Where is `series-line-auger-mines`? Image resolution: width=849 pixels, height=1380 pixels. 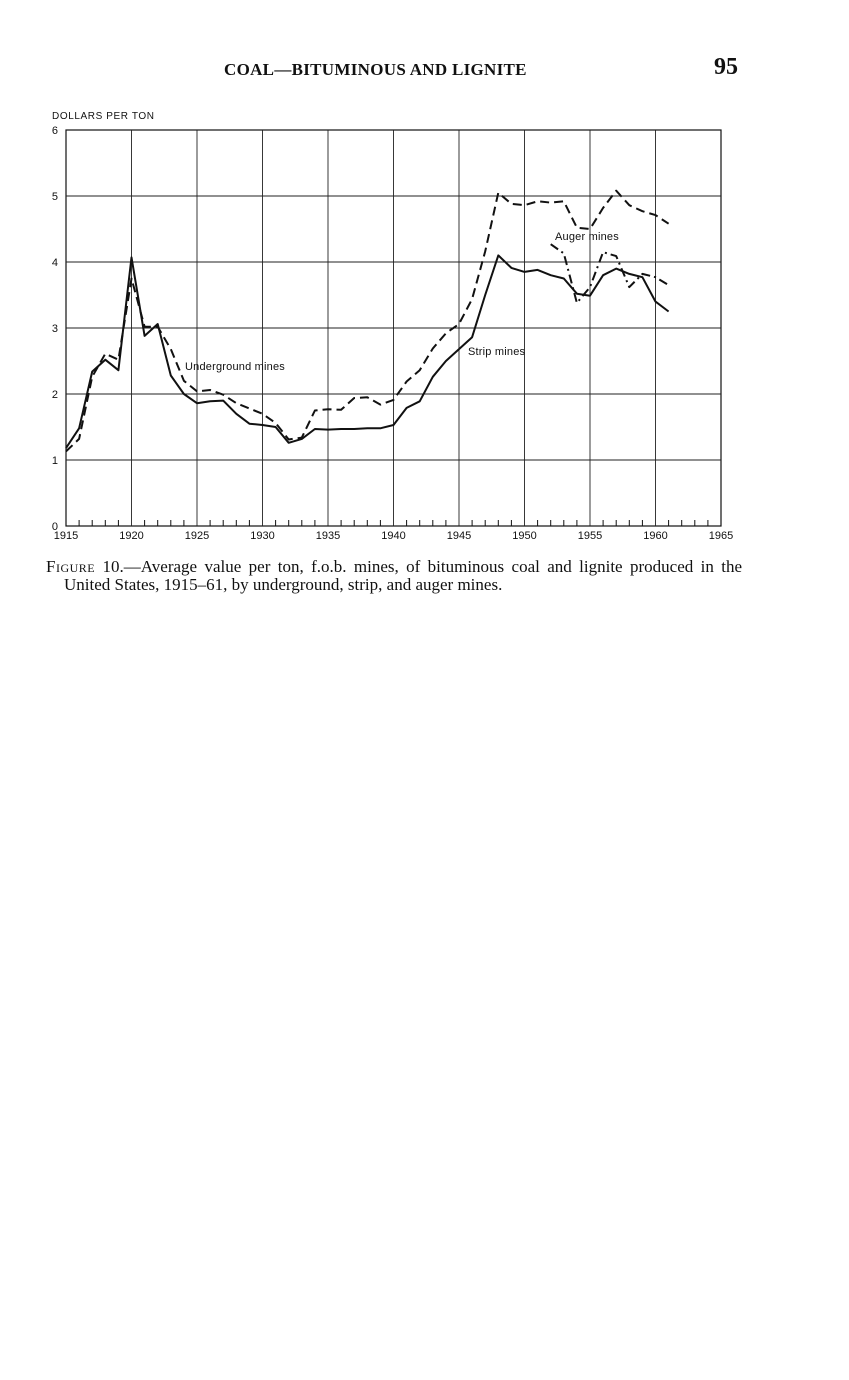 series-line-auger-mines is located at coordinates (610, 273).